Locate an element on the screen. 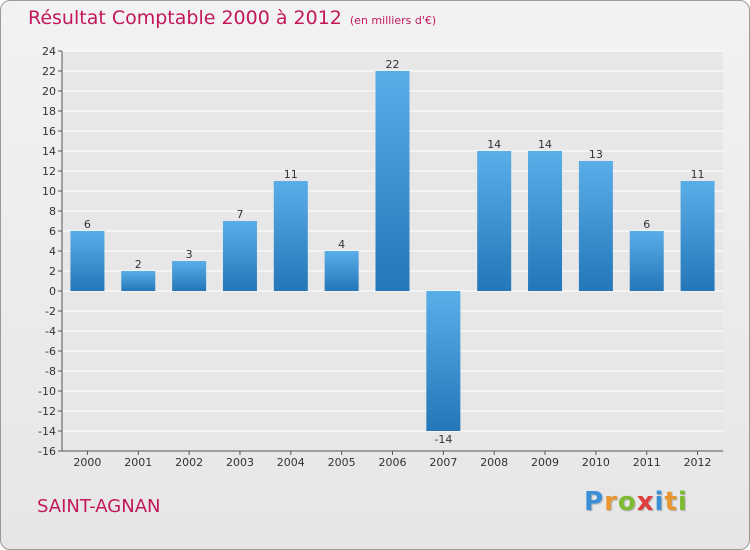 This screenshot has height=550, width=750. y-tick-label: -10 is located at coordinates (47, 391).